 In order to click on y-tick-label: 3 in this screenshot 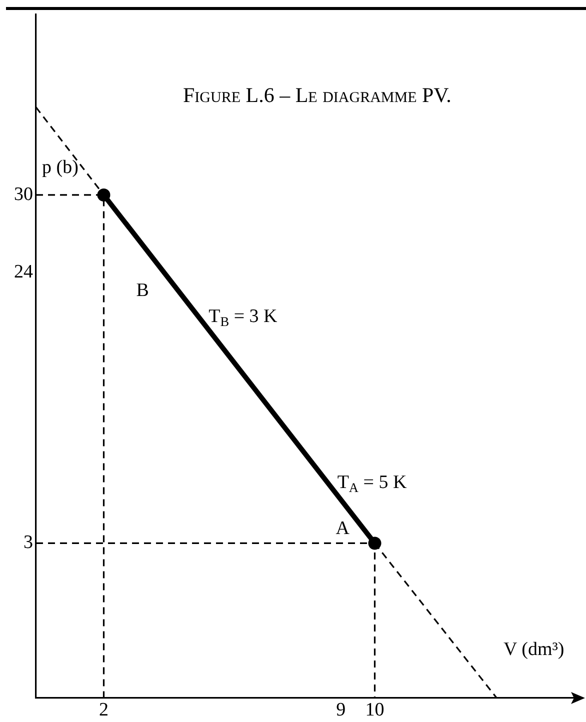, I will do `click(28, 543)`.